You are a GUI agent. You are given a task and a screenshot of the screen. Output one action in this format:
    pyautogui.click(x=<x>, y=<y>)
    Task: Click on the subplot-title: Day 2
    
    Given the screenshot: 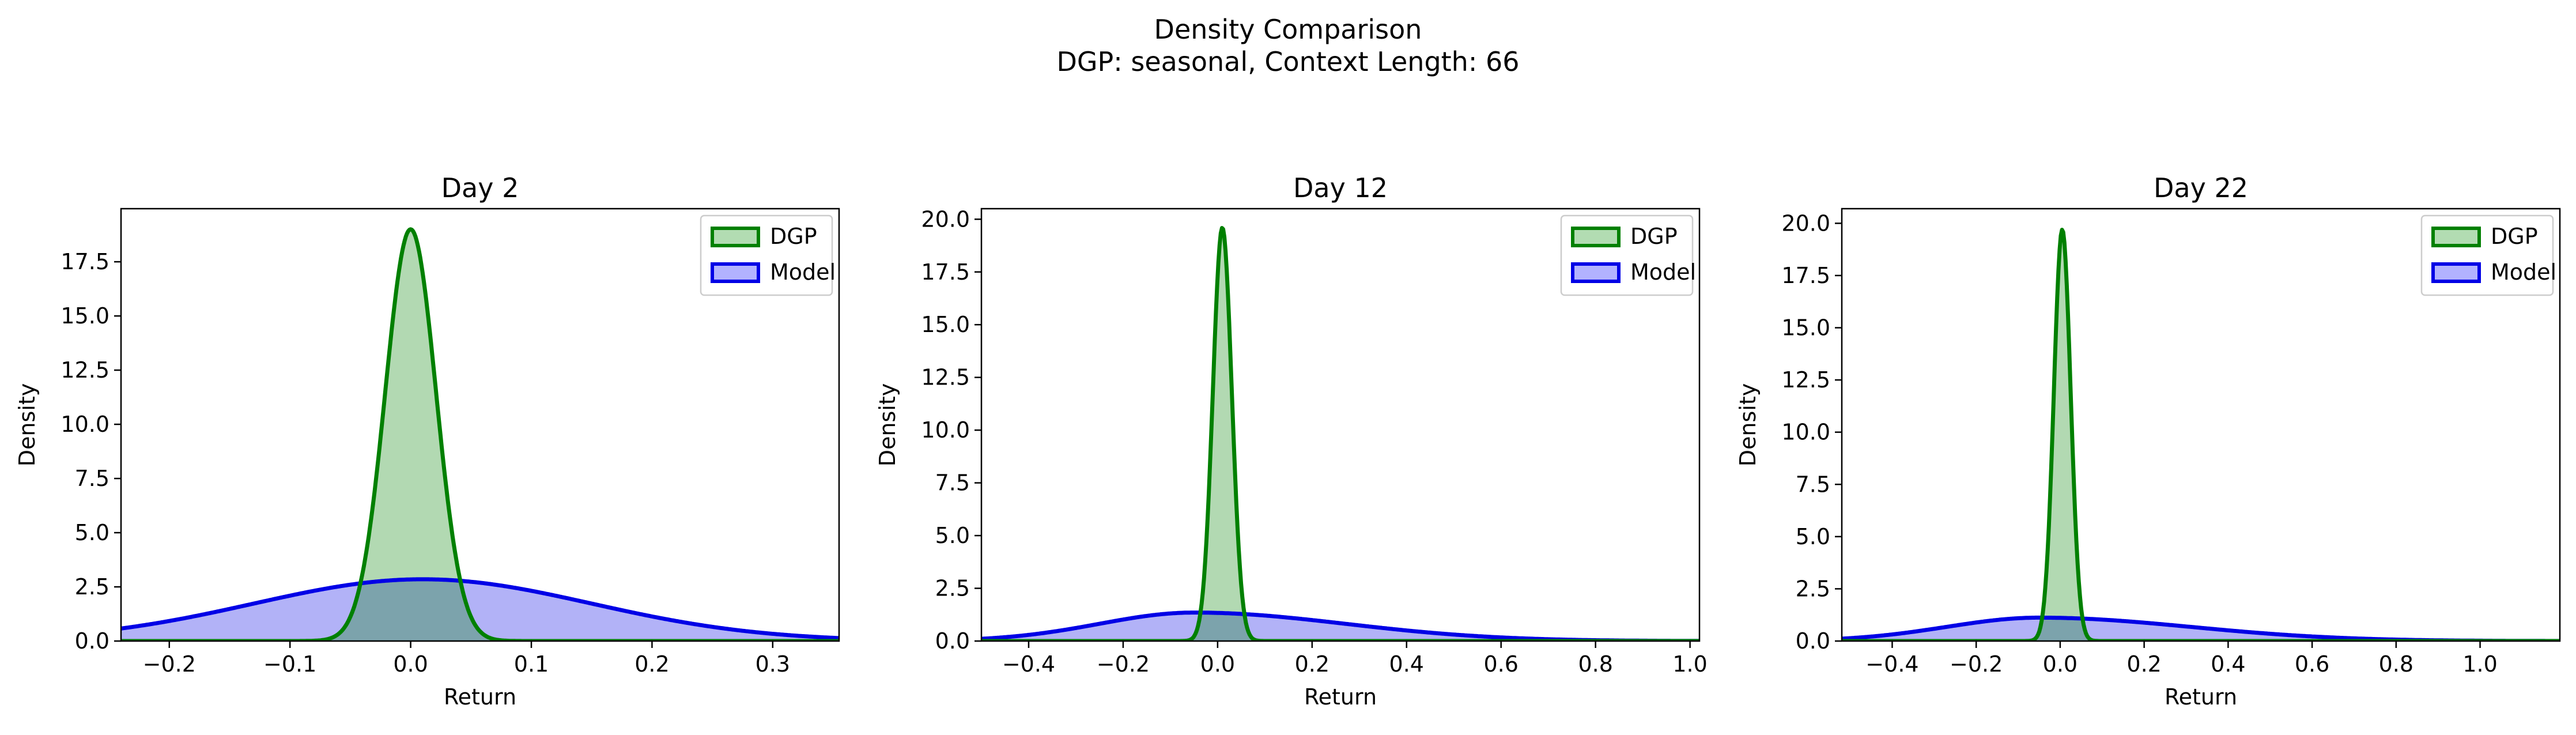 What is the action you would take?
    pyautogui.click(x=480, y=187)
    